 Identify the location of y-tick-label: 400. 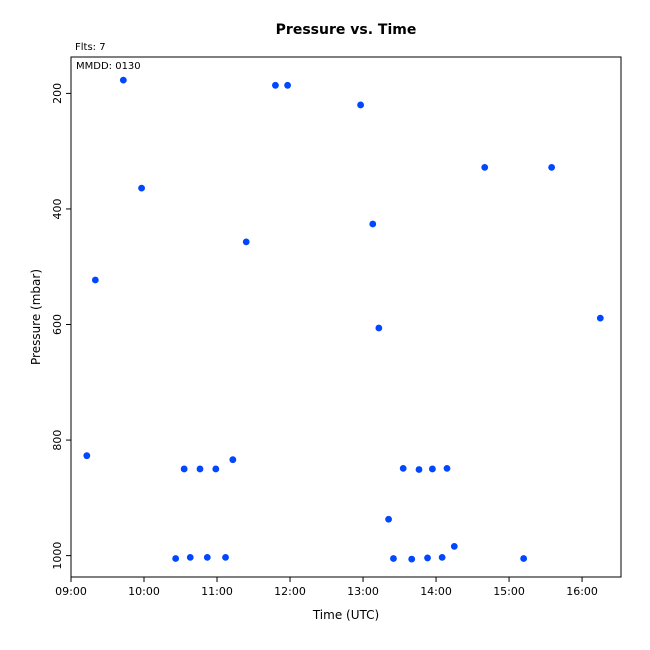
(57, 208).